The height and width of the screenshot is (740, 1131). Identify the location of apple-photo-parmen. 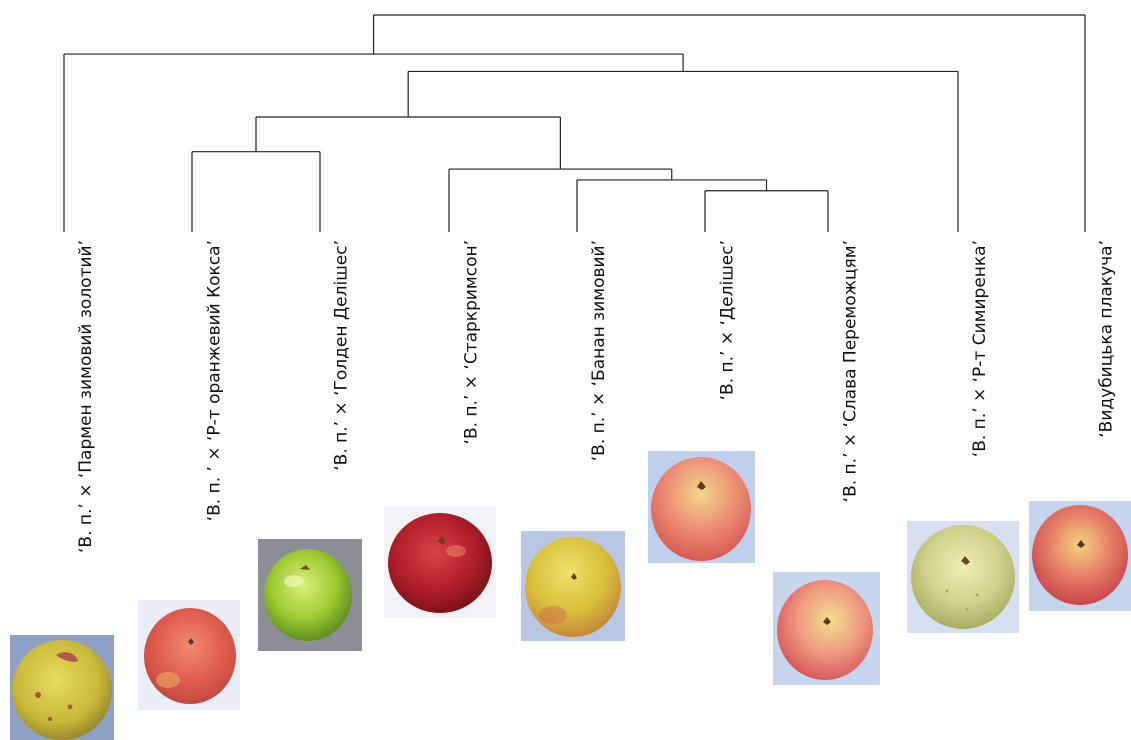
(62, 687).